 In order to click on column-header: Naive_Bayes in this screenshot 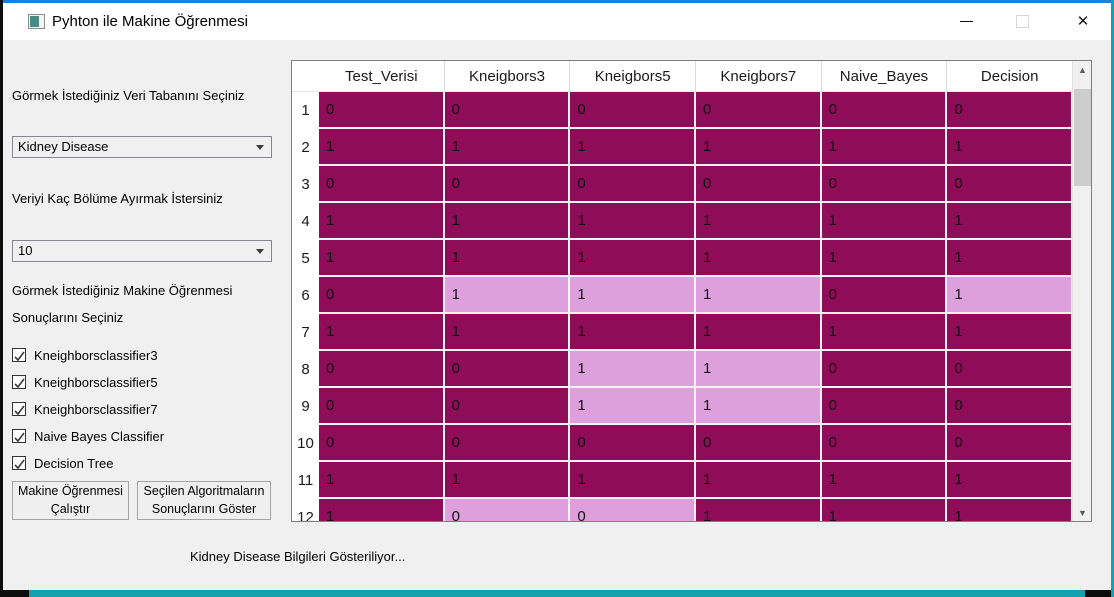, I will do `click(884, 76)`.